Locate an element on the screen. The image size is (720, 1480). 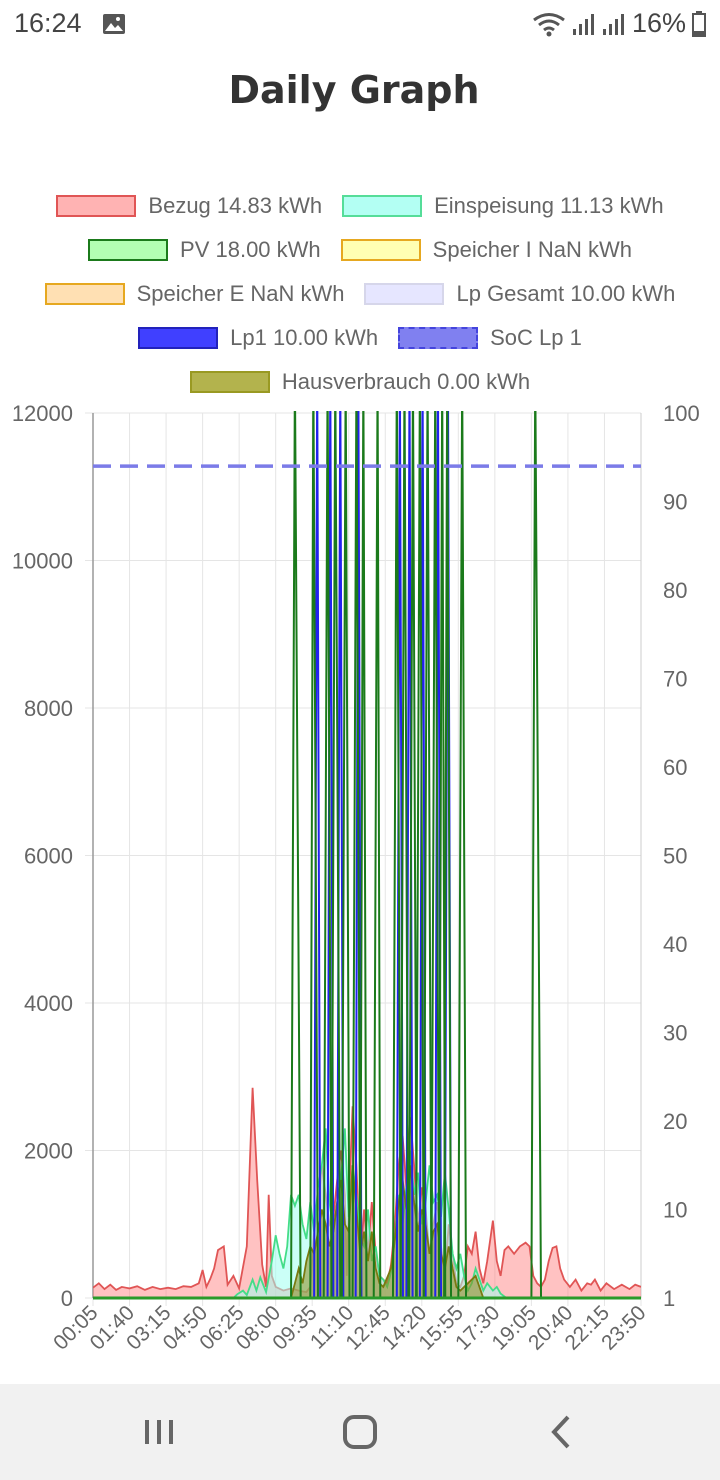
legend-item: Speicher E NaN kWh is located at coordinates (194, 294).